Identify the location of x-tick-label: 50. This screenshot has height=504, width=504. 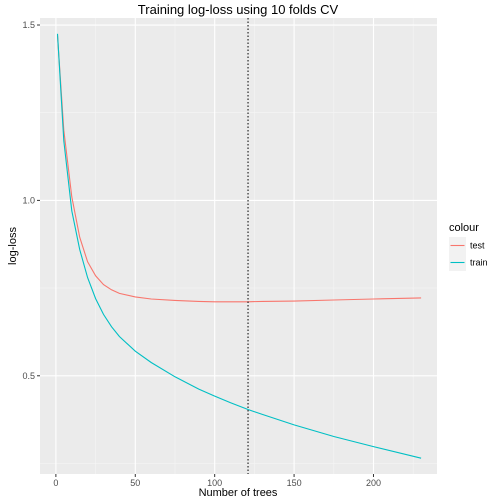
(135, 483).